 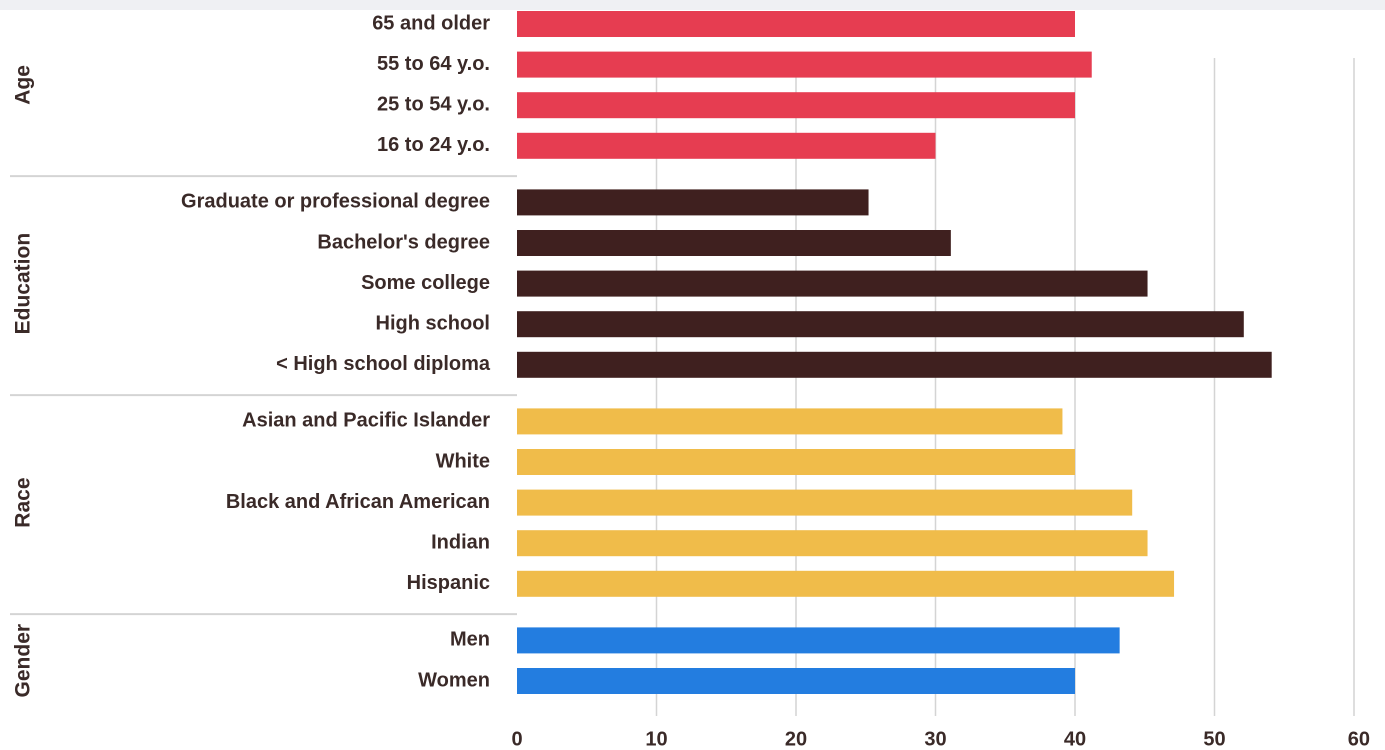 I want to click on category-label: 25 to 54 y.o., so click(x=433, y=104).